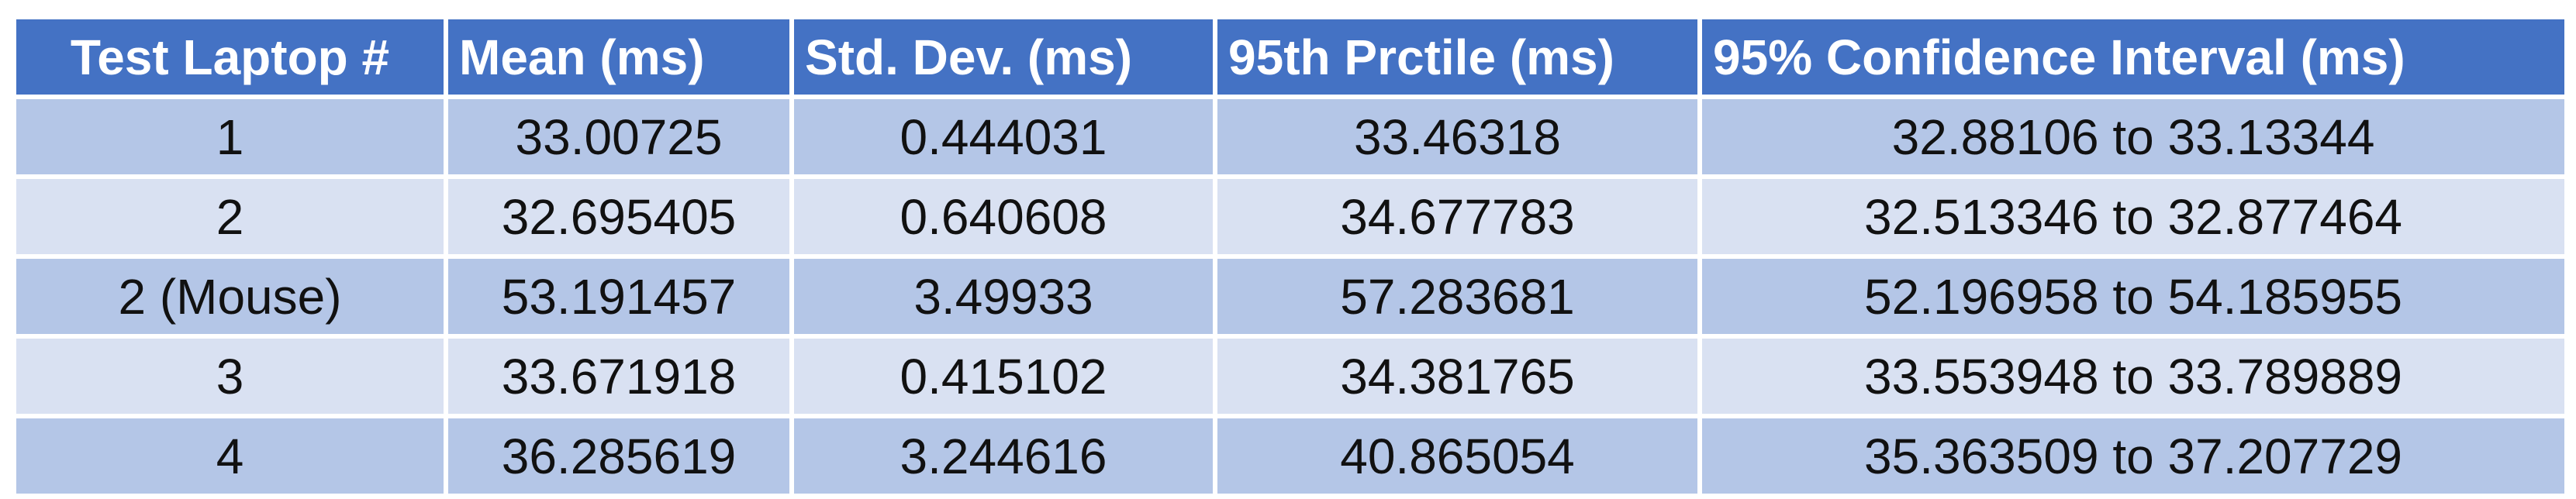 This screenshot has height=499, width=2576. I want to click on cell-laptop: 2, so click(230, 216).